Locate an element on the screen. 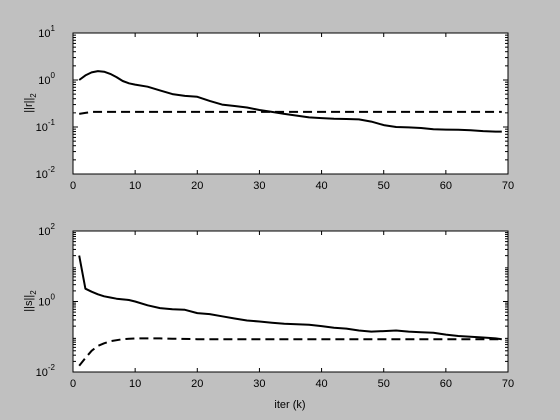 The height and width of the screenshot is (420, 560). subplot-1-y-label-sub: 2 is located at coordinates (33, 95).